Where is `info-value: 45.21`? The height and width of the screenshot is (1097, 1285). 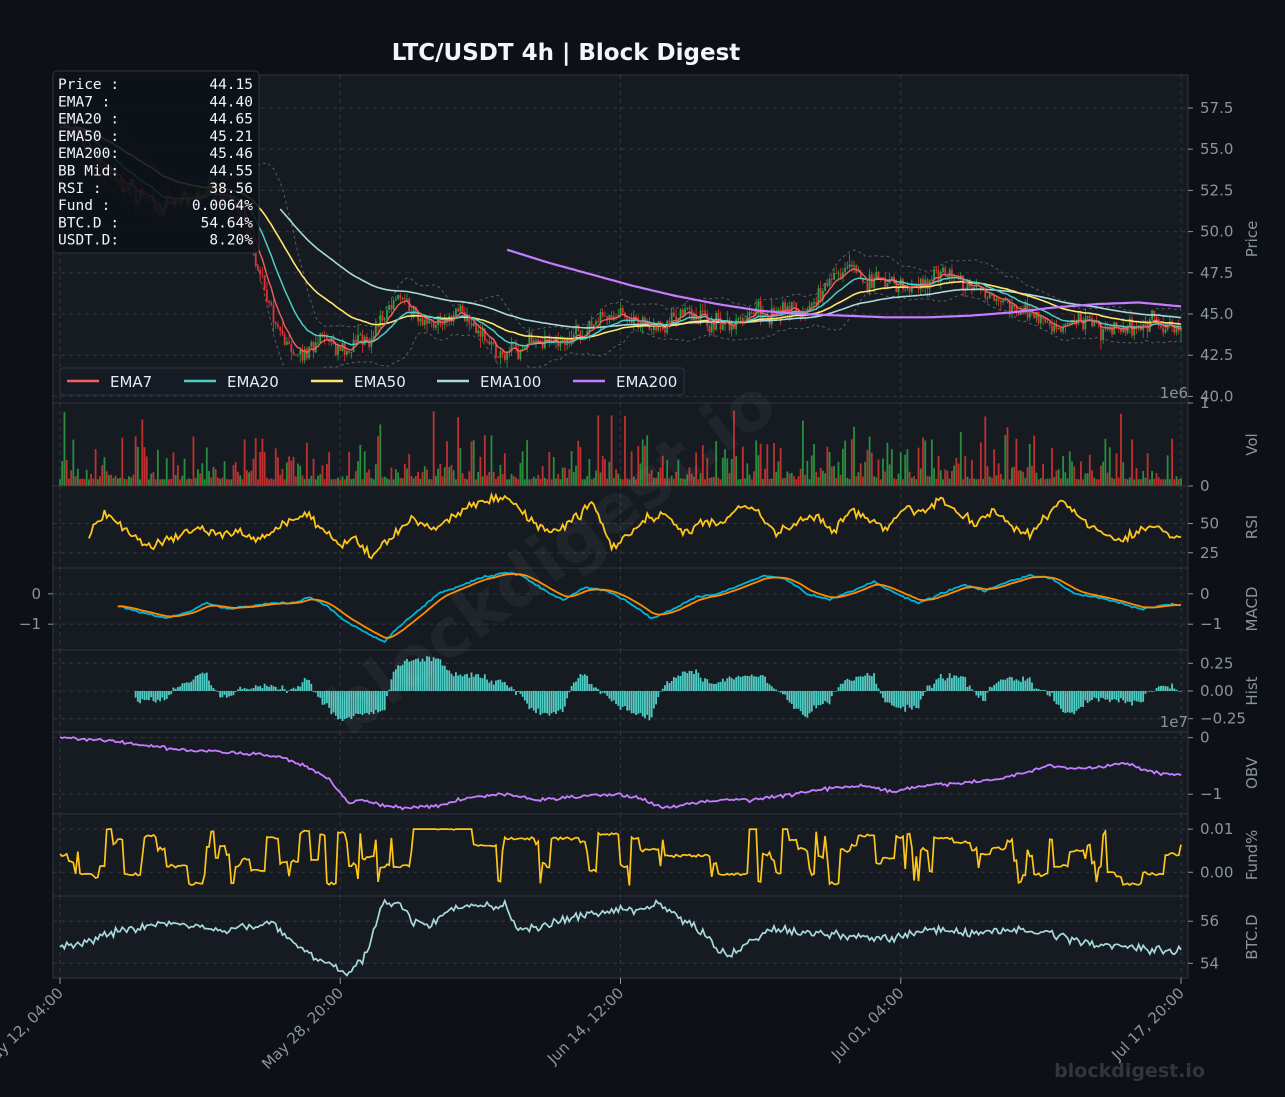 info-value: 45.21 is located at coordinates (231, 137).